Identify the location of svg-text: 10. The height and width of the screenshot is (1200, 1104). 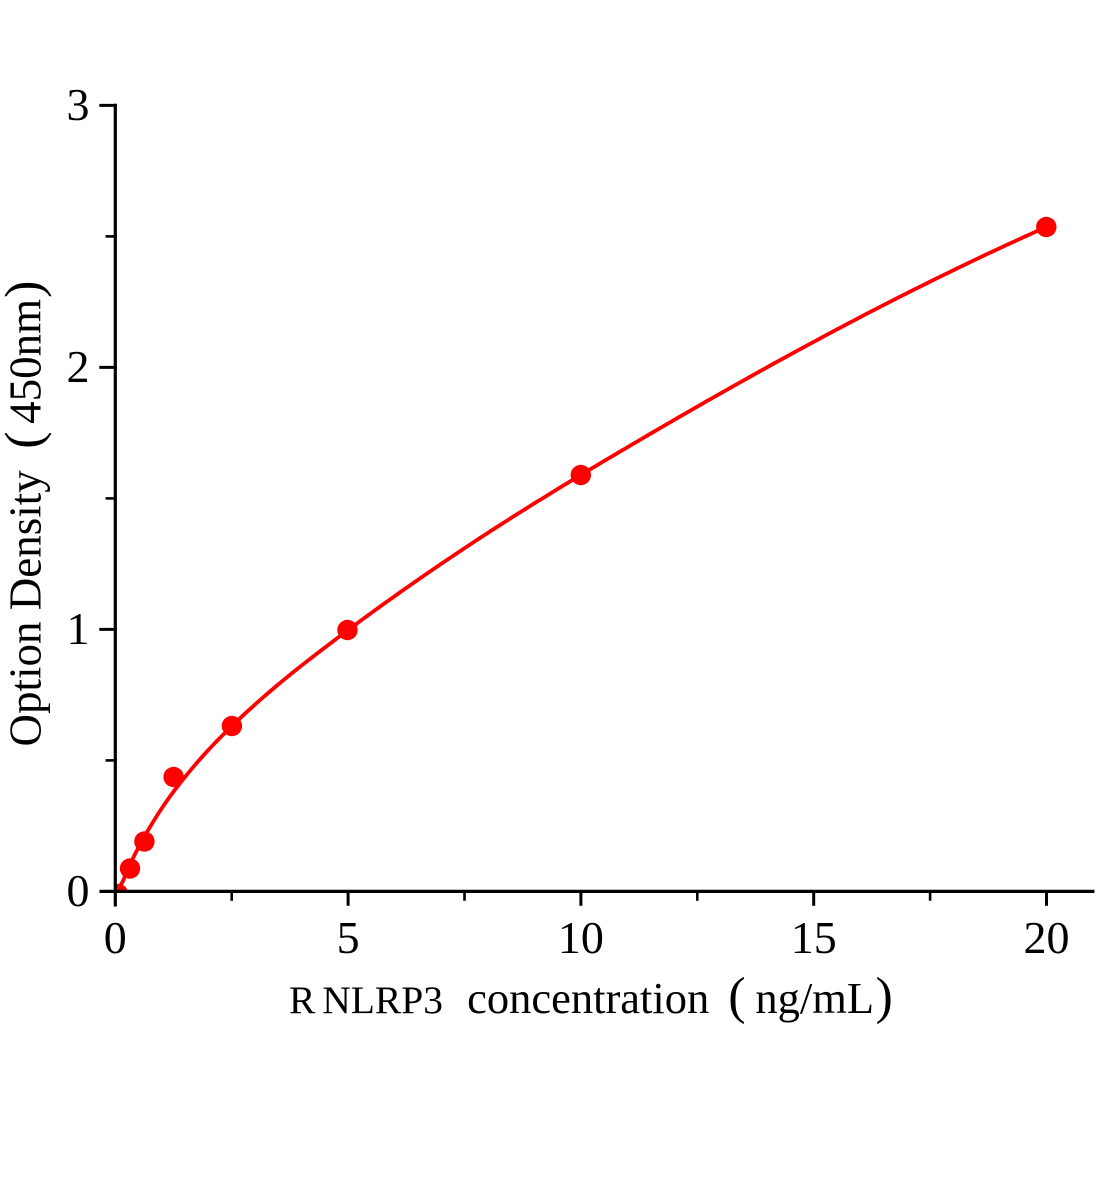
(581, 937).